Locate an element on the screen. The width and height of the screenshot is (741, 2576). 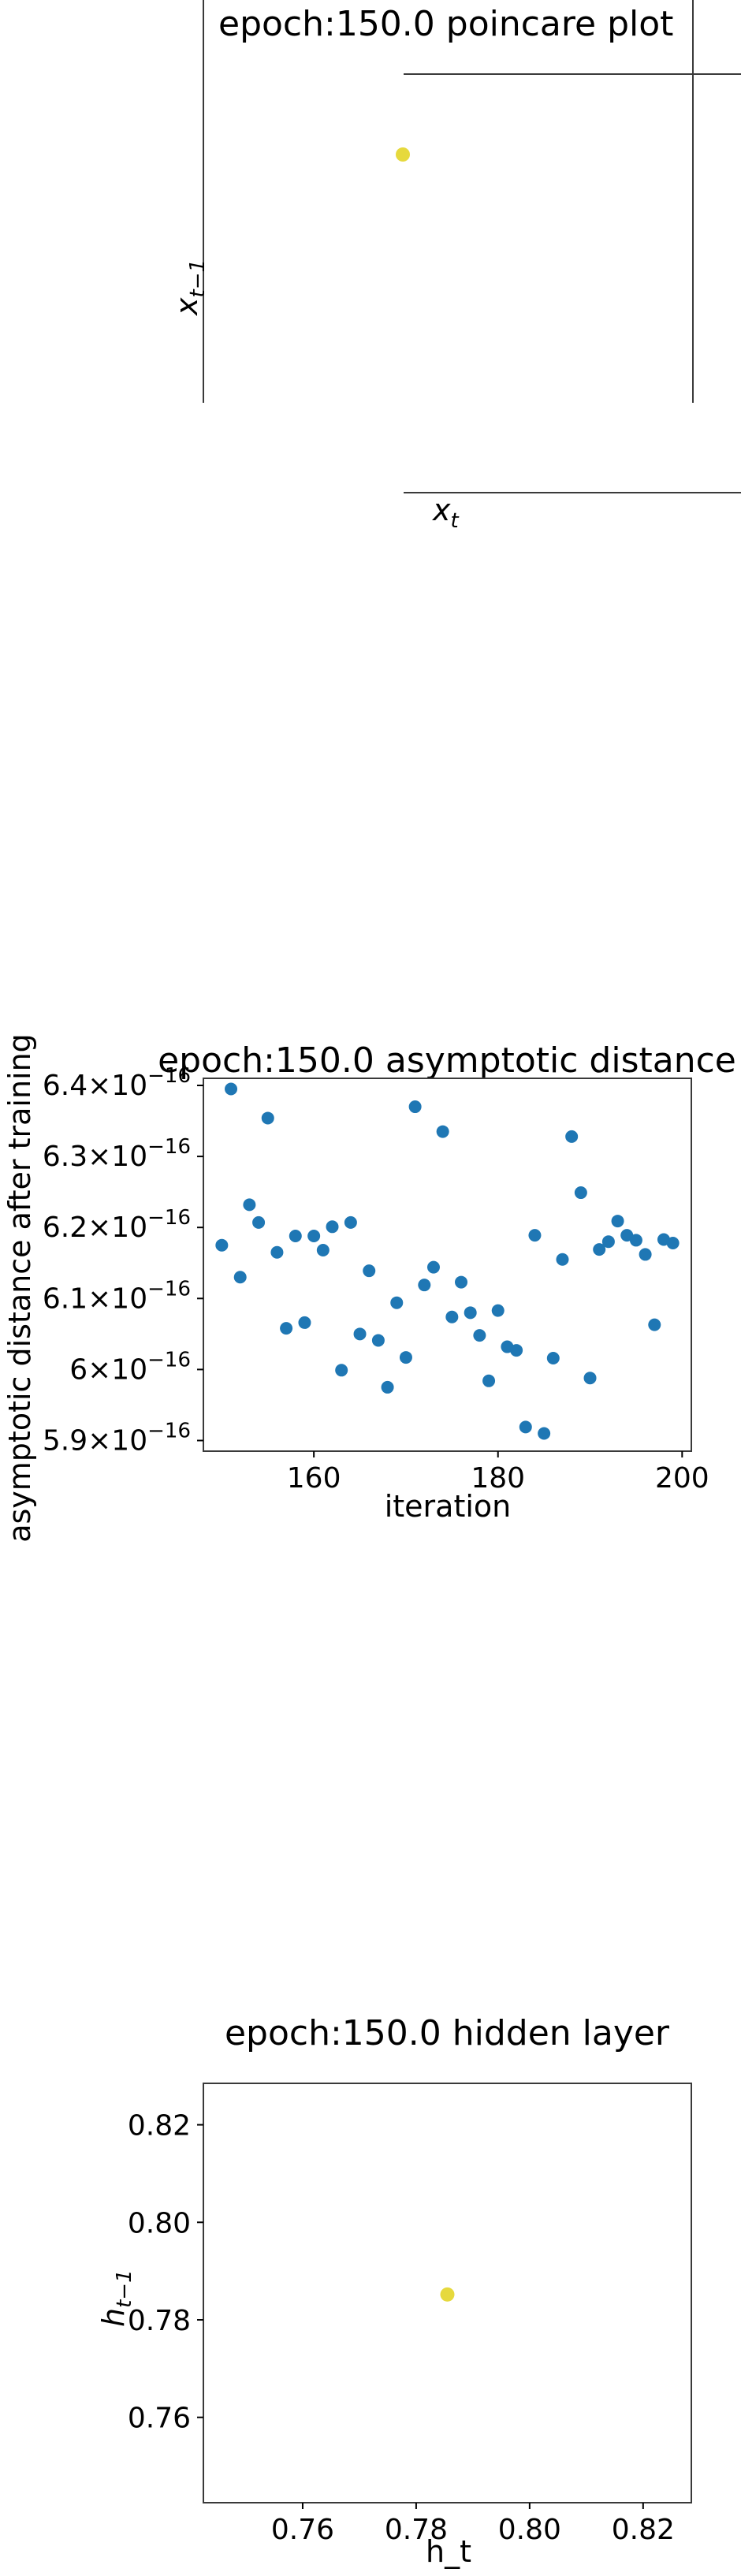
hidden-points is located at coordinates (448, 2294).